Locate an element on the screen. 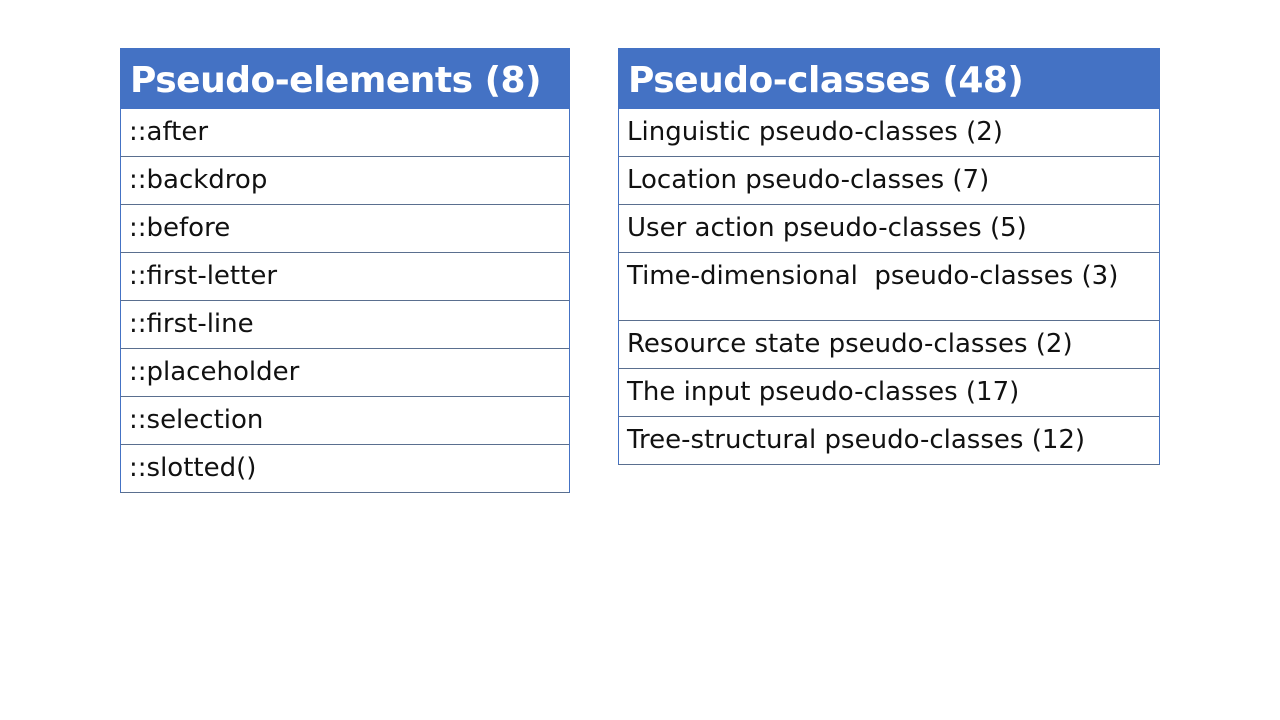 The width and height of the screenshot is (1280, 720). list-item: Resource state pseudo-classes (2) is located at coordinates (889, 345).